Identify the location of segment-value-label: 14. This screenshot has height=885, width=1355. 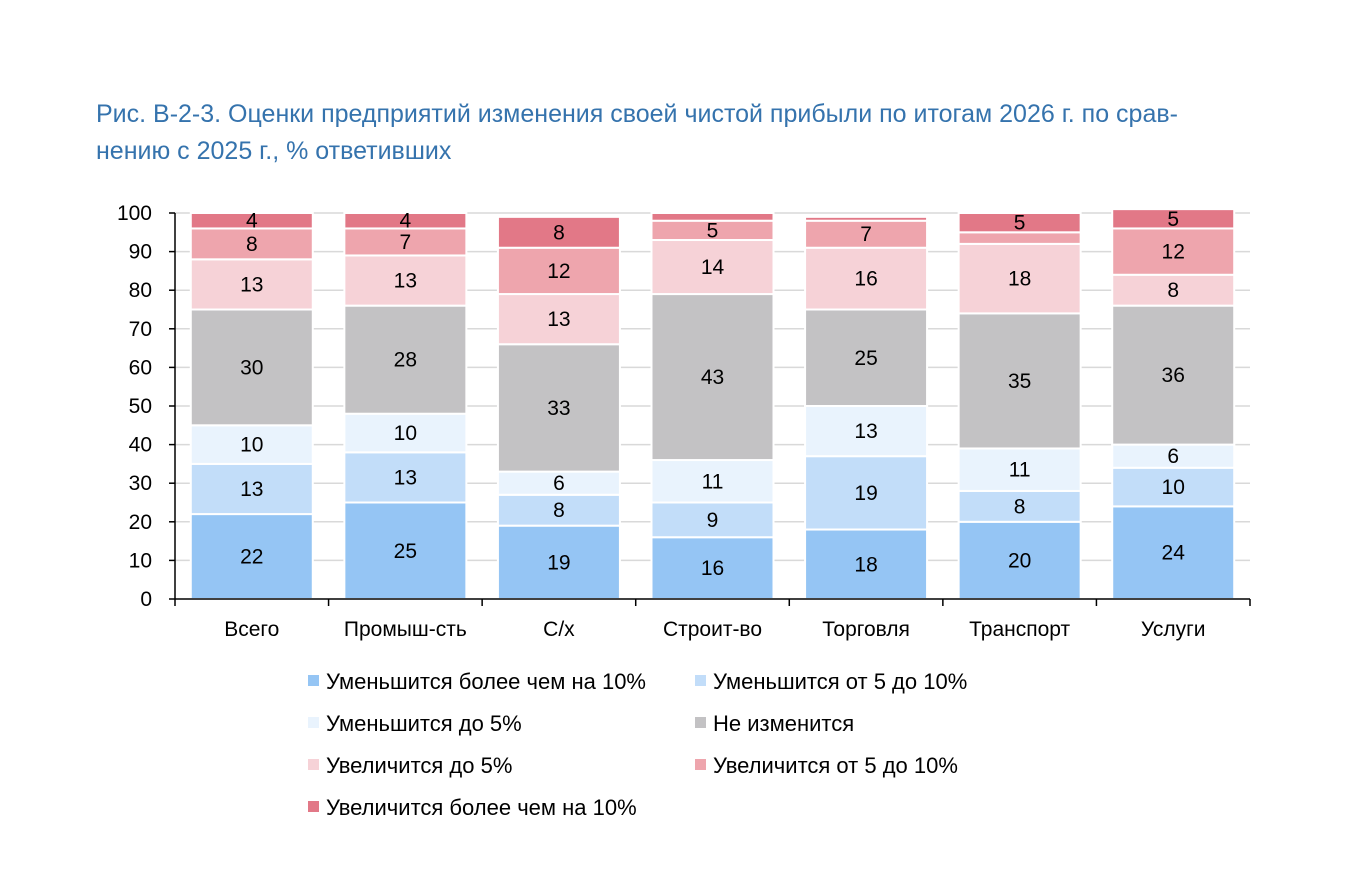
(713, 267).